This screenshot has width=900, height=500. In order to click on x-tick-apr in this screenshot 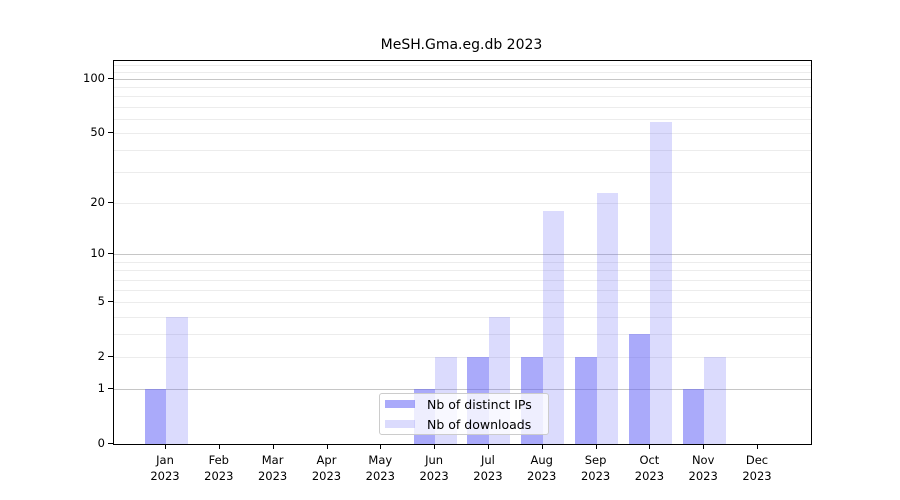, I will do `click(327, 446)`.